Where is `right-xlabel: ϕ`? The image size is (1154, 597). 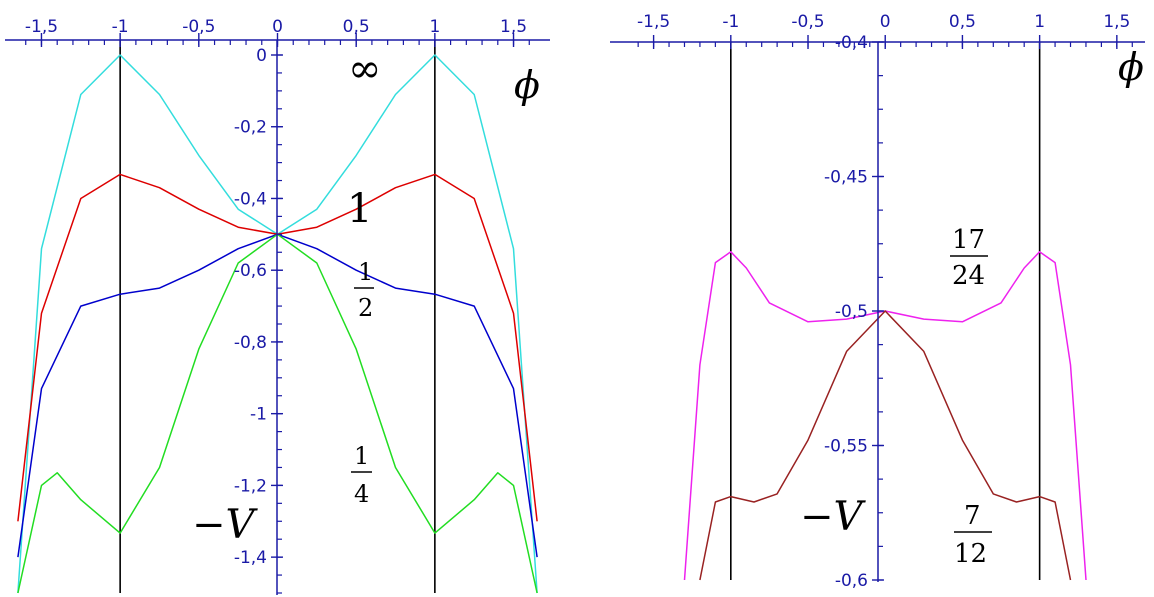 right-xlabel: ϕ is located at coordinates (1131, 67).